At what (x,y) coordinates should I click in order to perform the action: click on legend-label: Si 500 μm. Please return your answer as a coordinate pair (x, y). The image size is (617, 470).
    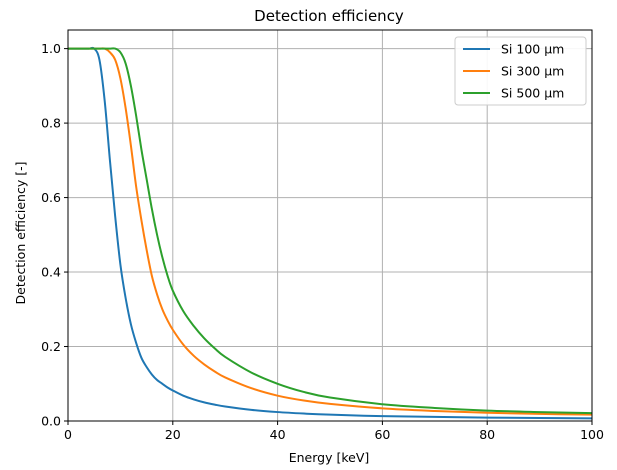
    Looking at the image, I should click on (532, 93).